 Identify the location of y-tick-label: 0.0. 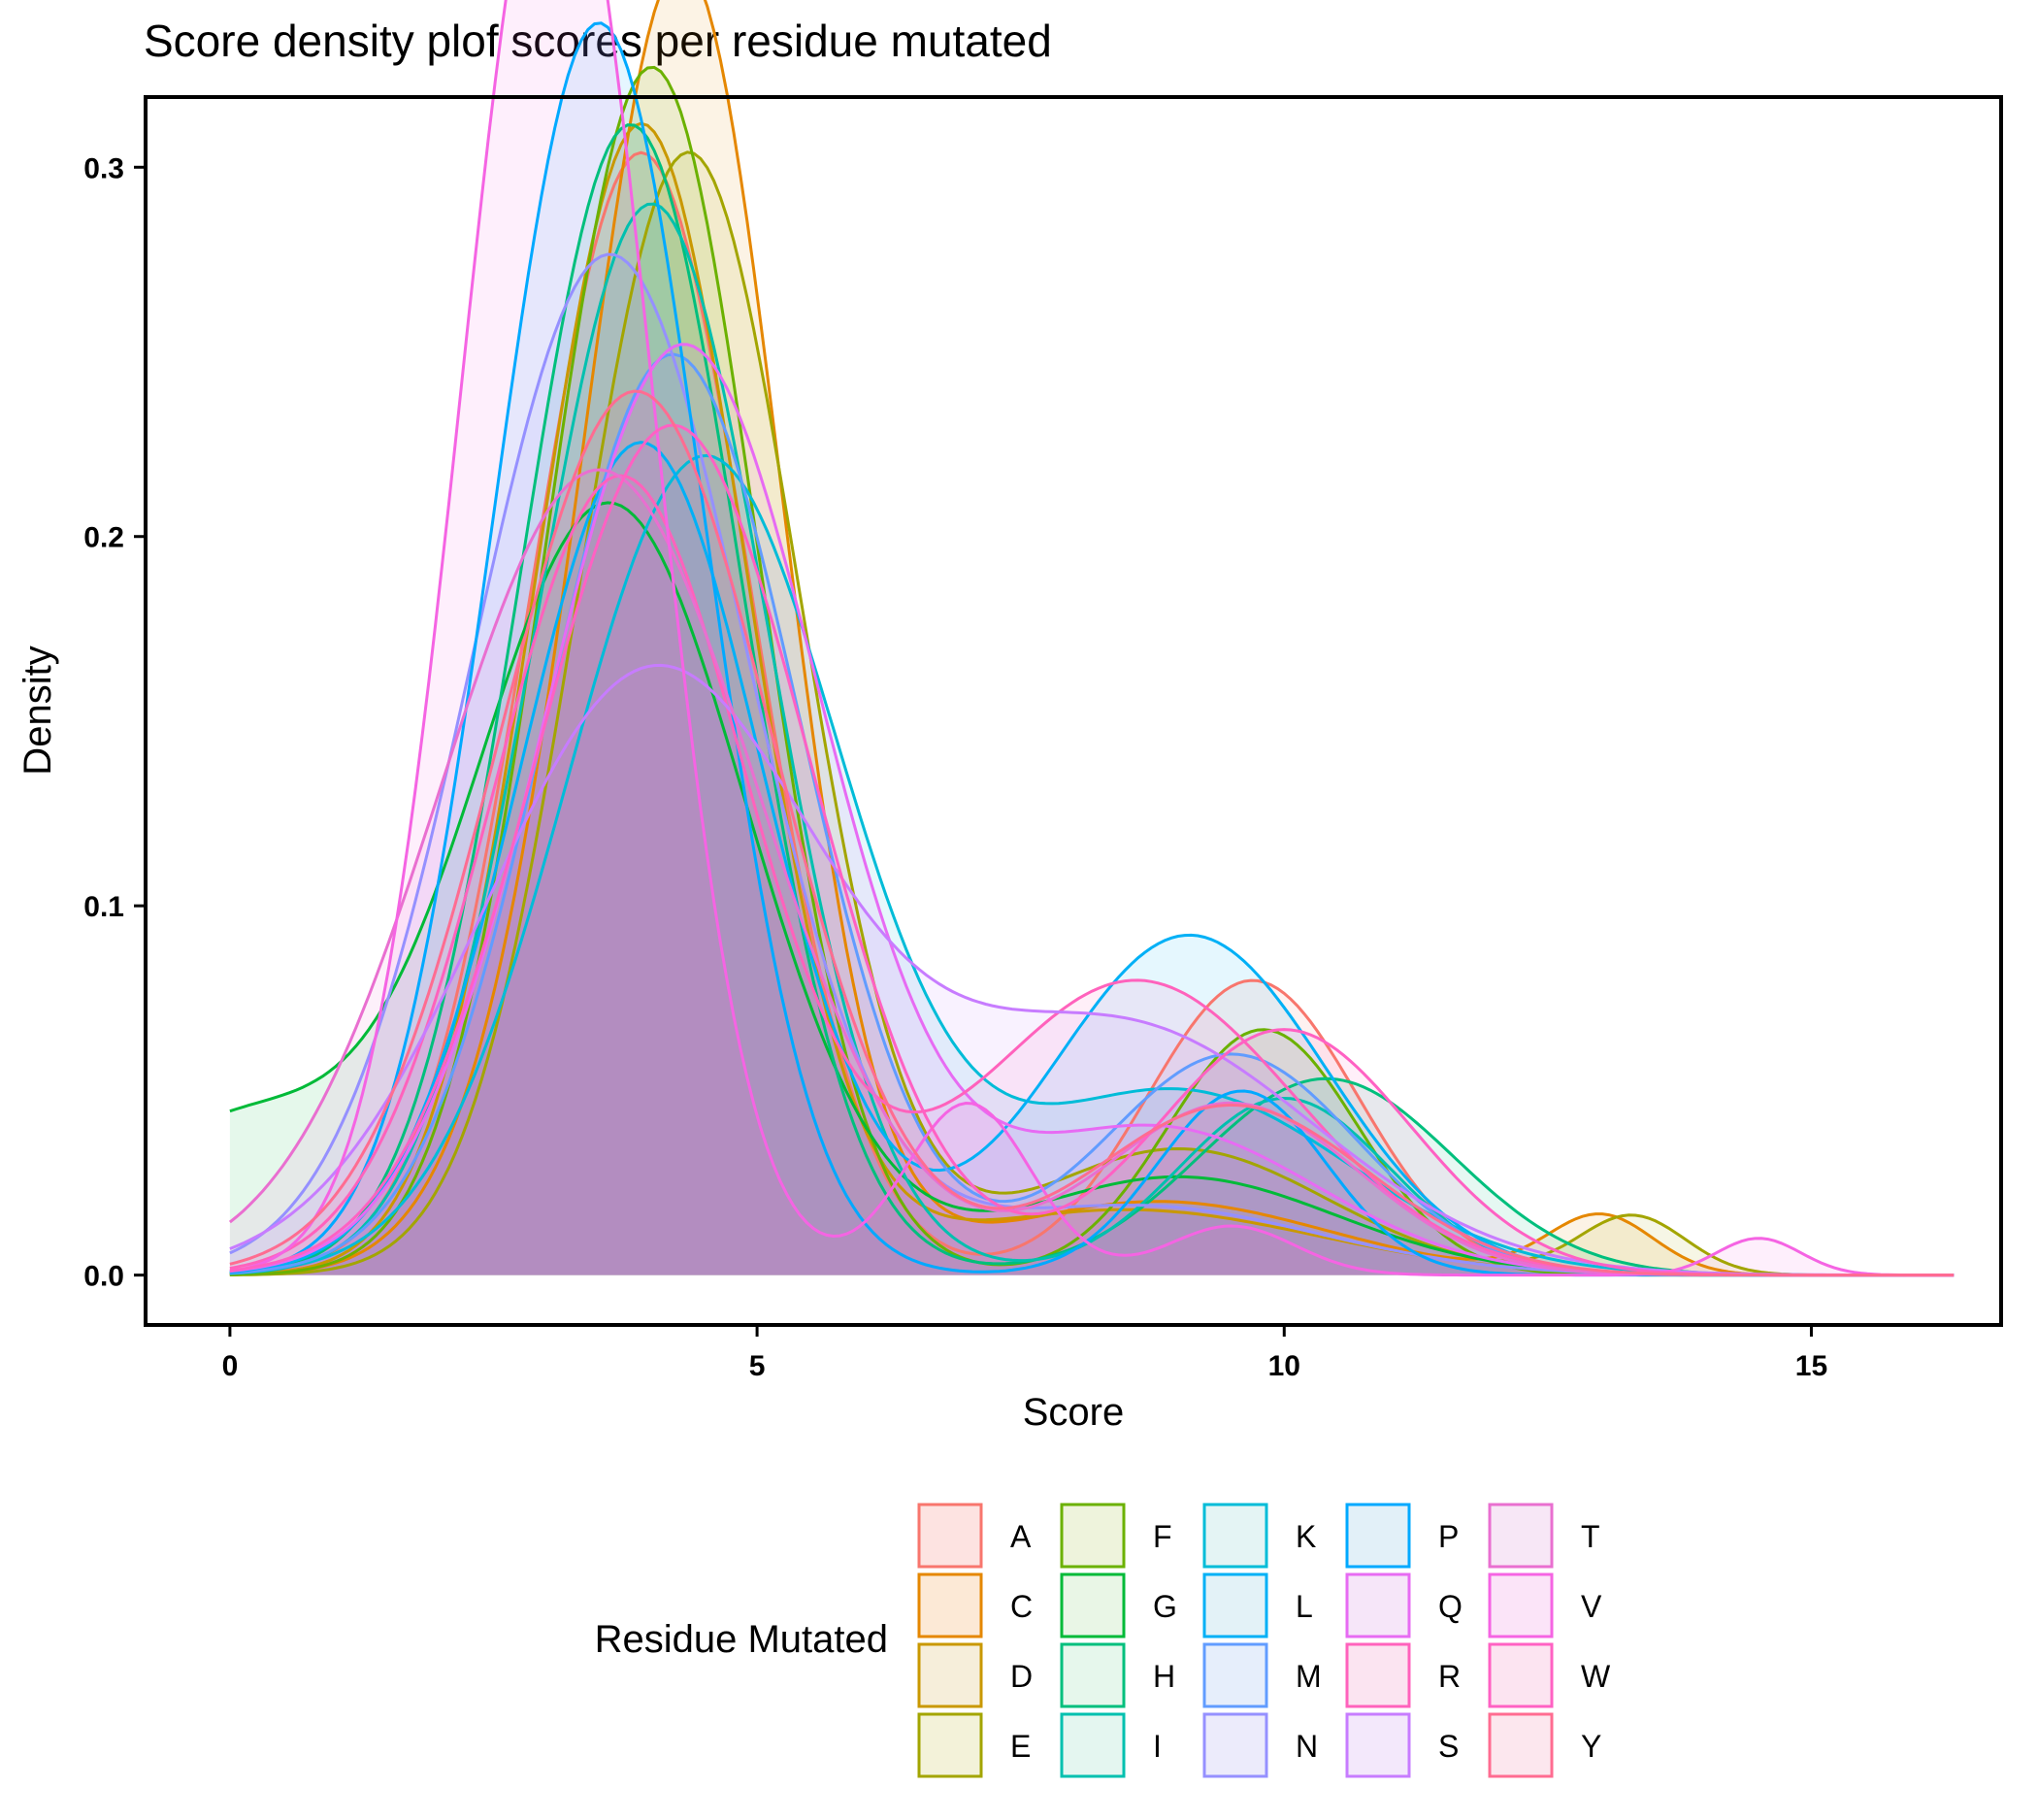
(103, 1277).